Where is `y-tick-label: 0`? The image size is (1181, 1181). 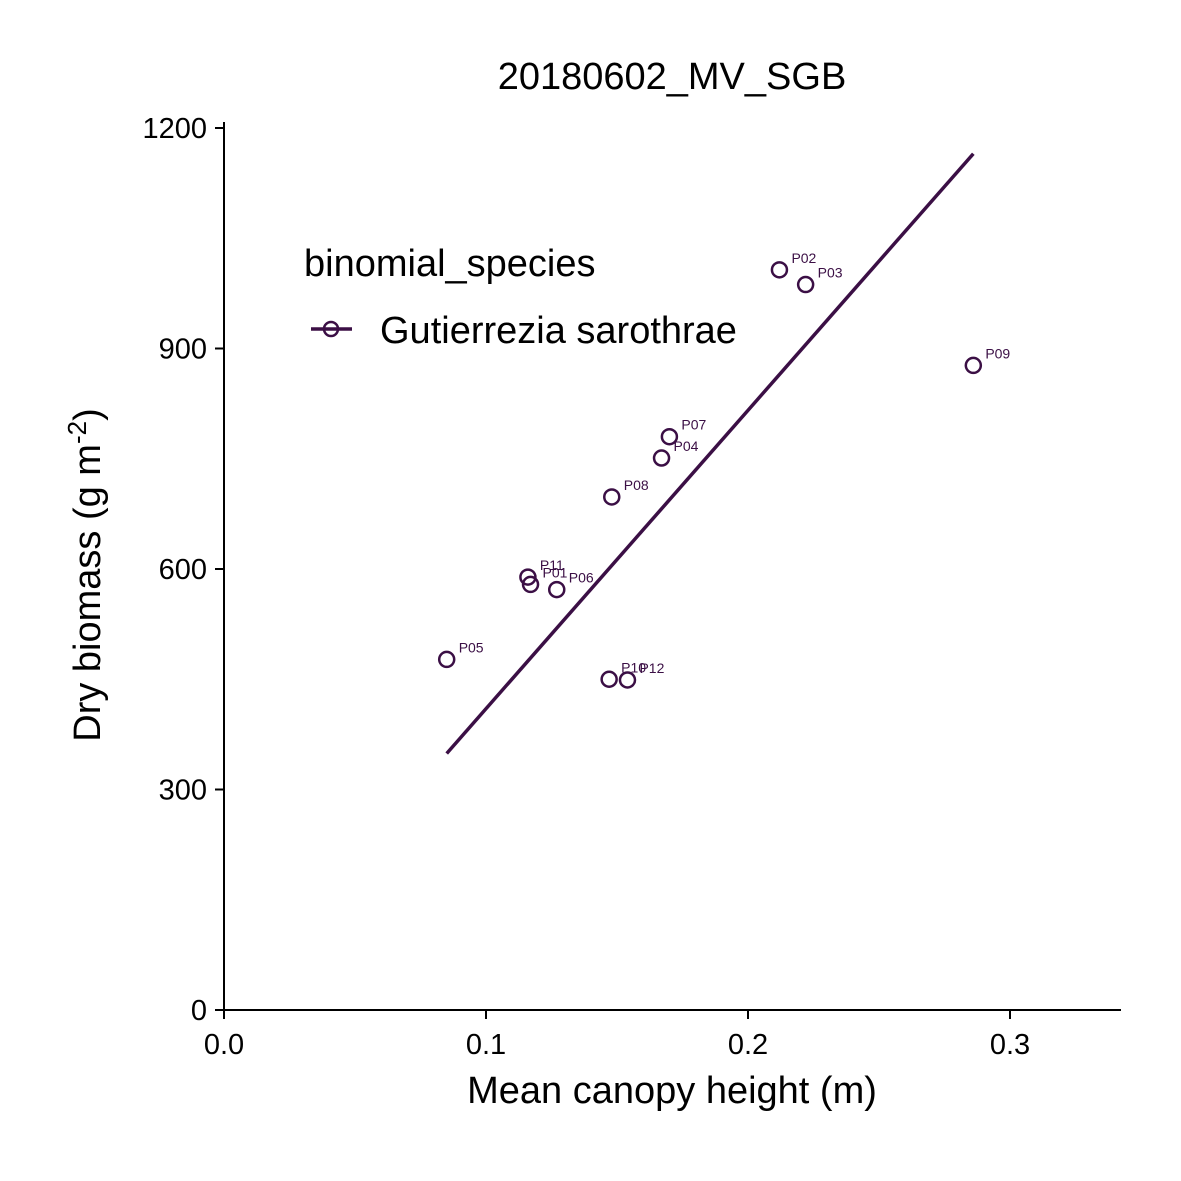
y-tick-label: 0 is located at coordinates (199, 1011).